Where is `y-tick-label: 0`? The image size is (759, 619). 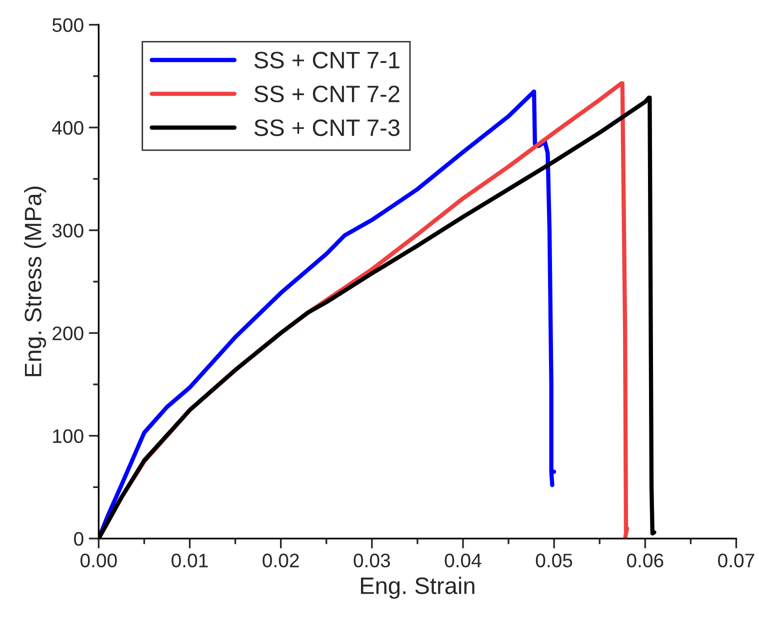 y-tick-label: 0 is located at coordinates (79, 539).